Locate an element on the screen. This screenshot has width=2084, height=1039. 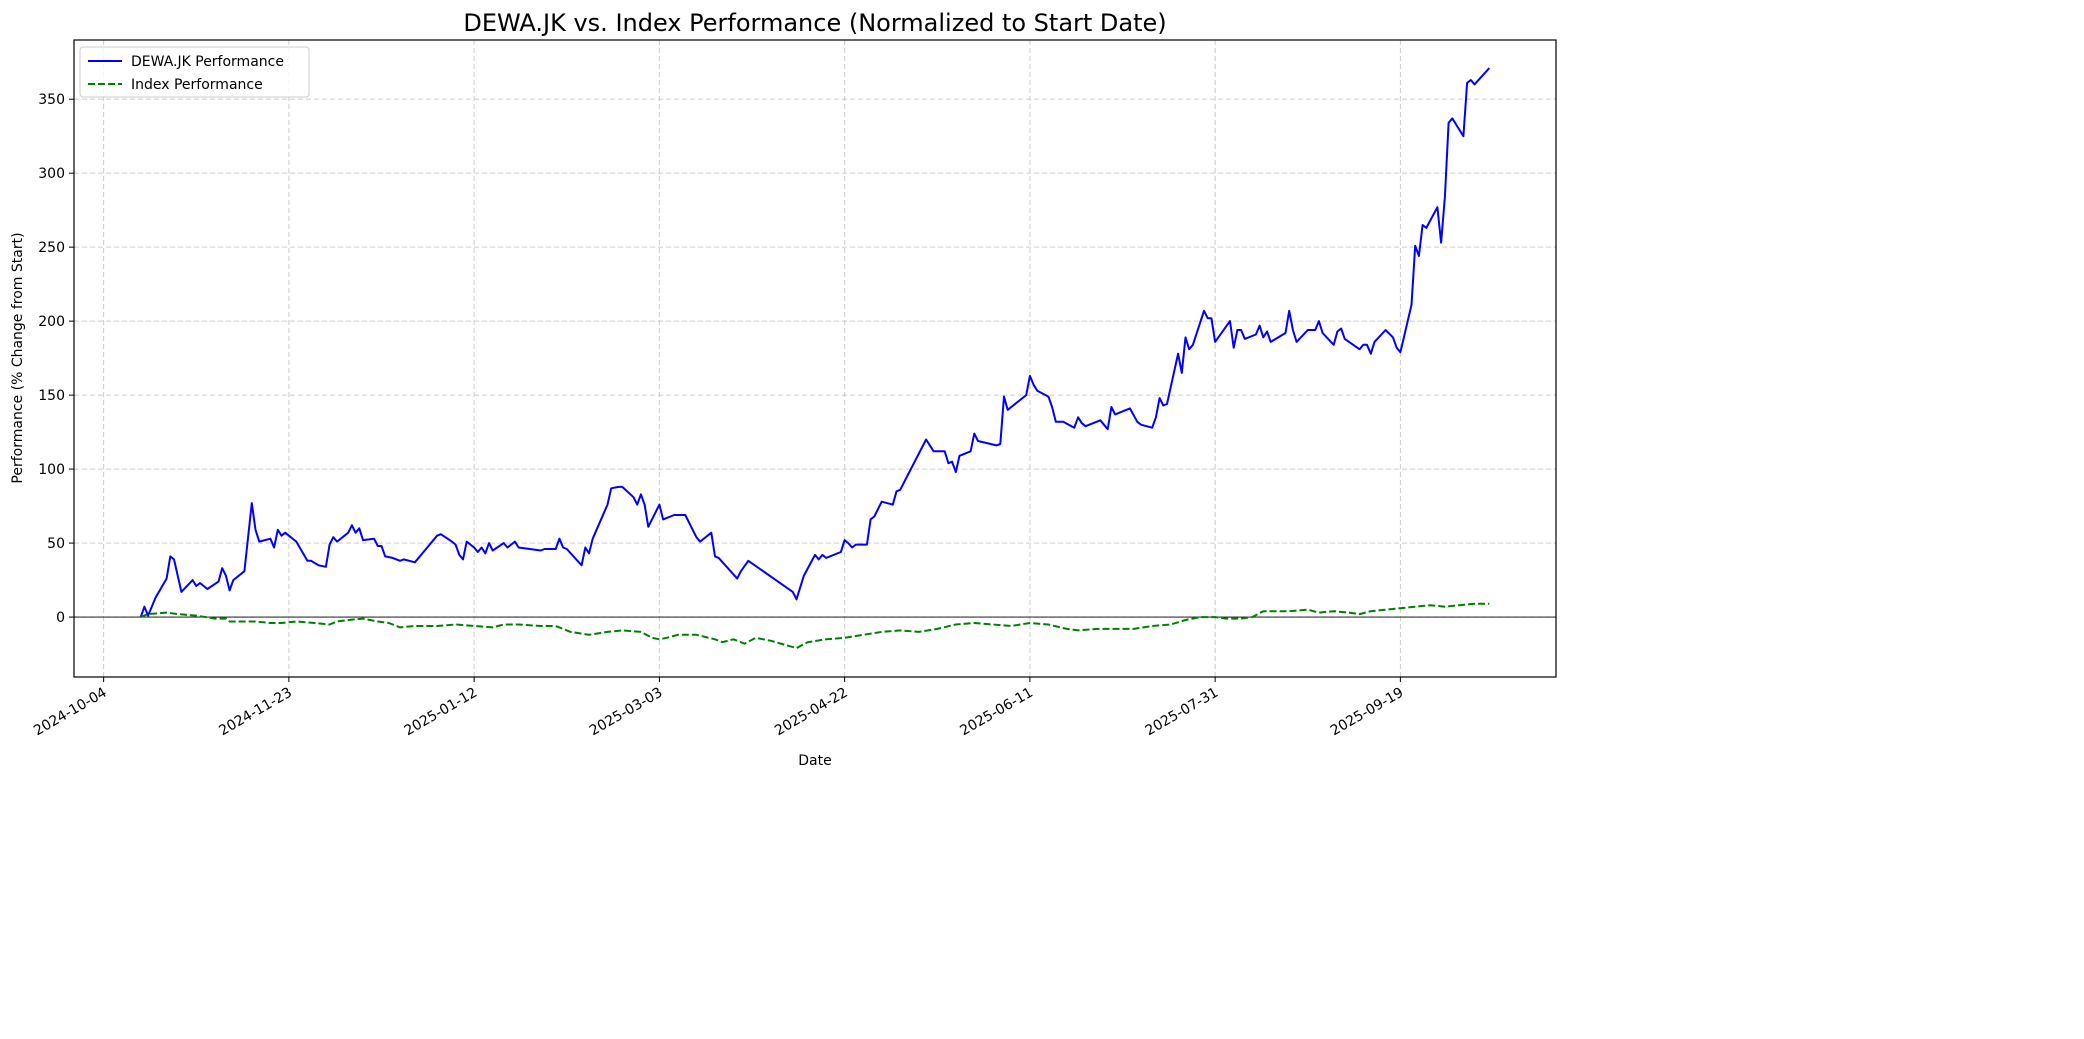
x-tick-label: 2024-10-04 is located at coordinates (70, 712).